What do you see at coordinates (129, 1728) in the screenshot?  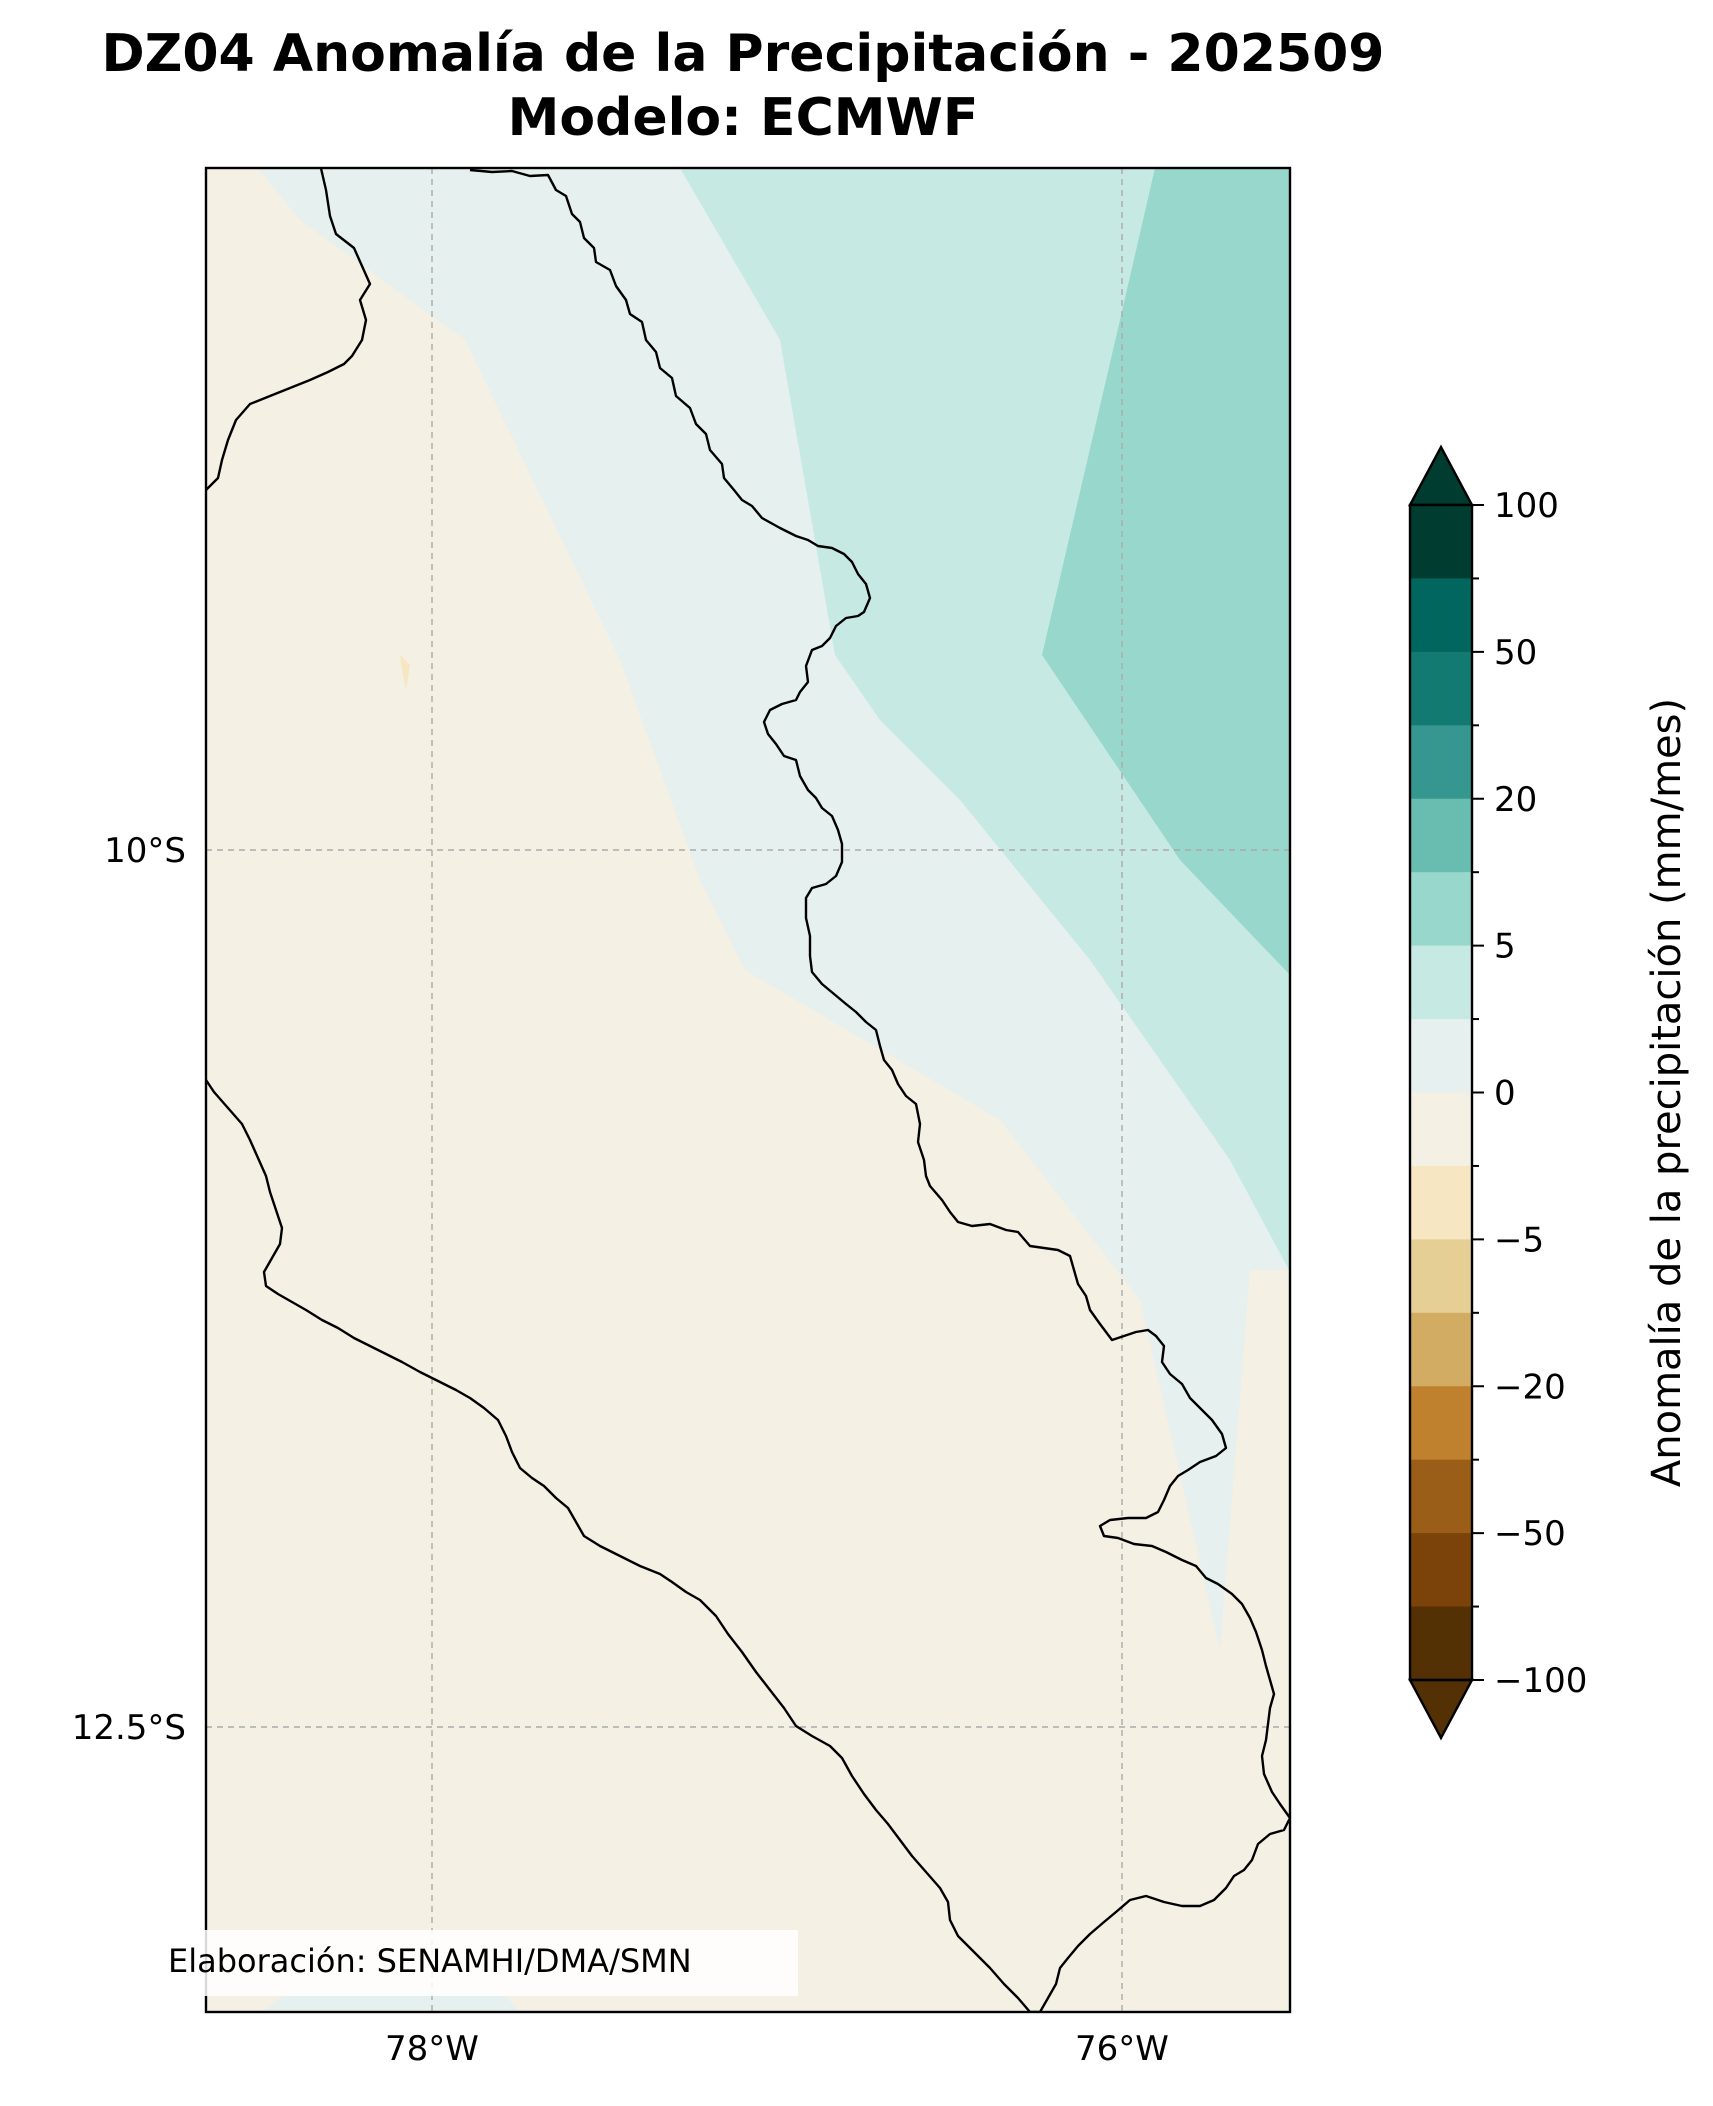 I see `lat-tick-12-5s: 12.5°S` at bounding box center [129, 1728].